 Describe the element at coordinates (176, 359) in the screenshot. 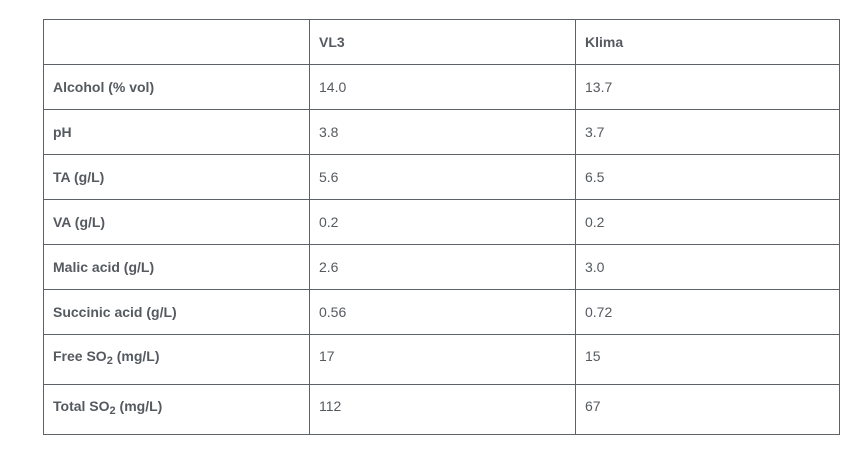

I see `row-label: Free SO2 (mg/L)` at that location.